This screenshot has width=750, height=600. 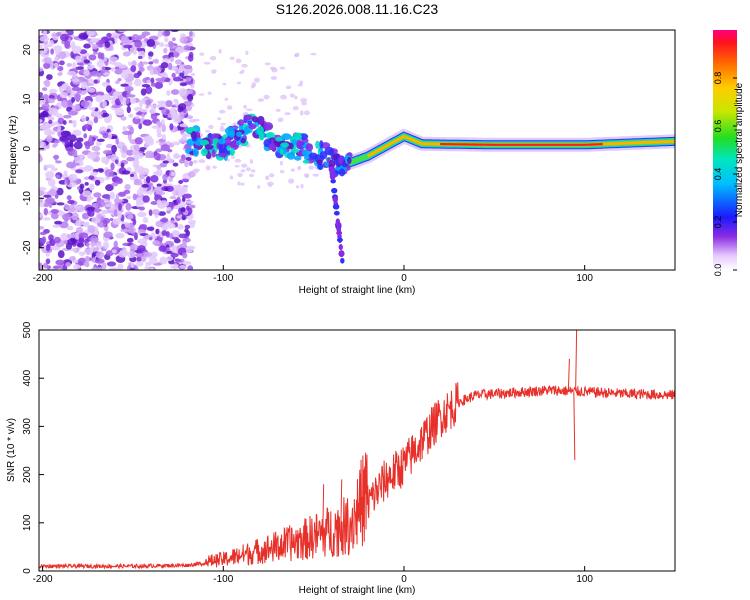 What do you see at coordinates (357, 590) in the screenshot?
I see `bottom-x-axis-label: Height of straight line (km)` at bounding box center [357, 590].